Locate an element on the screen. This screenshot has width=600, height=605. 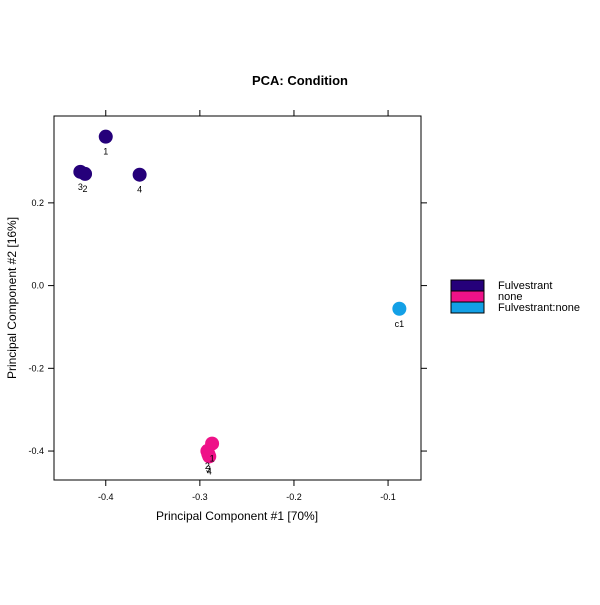
x-tick-label: -0.2 is located at coordinates (294, 497).